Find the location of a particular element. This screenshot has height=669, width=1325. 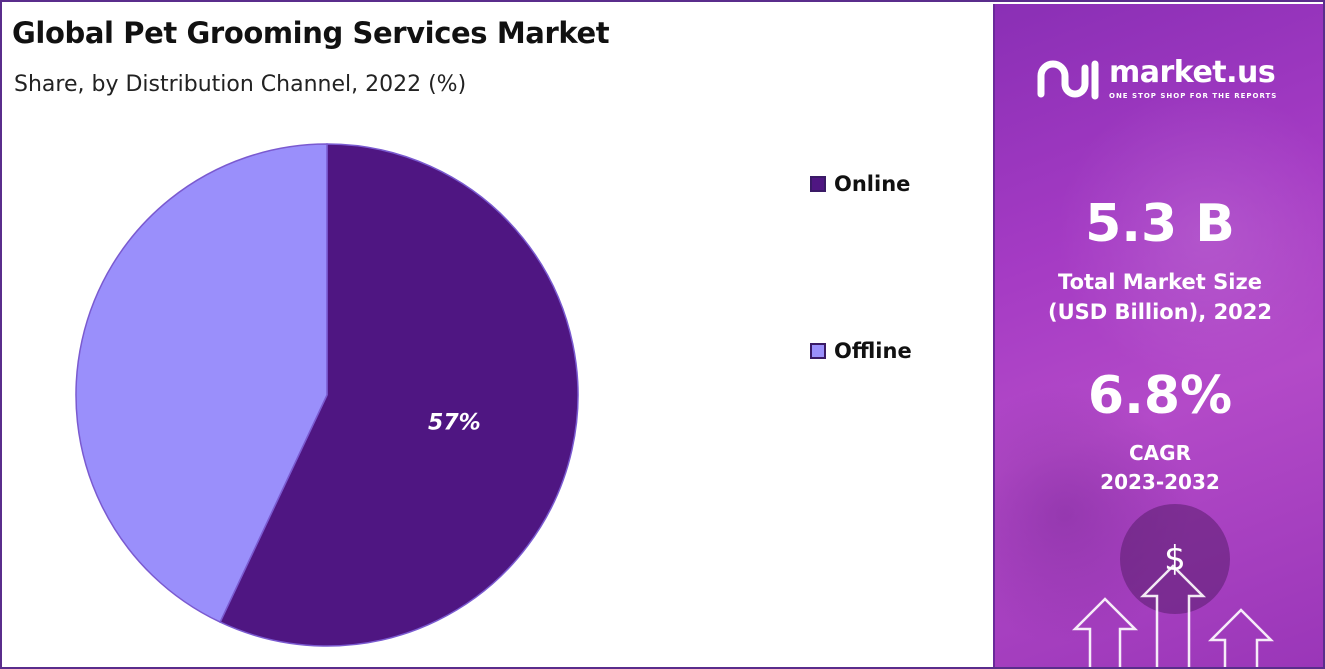

data-label-online: 57% is located at coordinates (454, 422).